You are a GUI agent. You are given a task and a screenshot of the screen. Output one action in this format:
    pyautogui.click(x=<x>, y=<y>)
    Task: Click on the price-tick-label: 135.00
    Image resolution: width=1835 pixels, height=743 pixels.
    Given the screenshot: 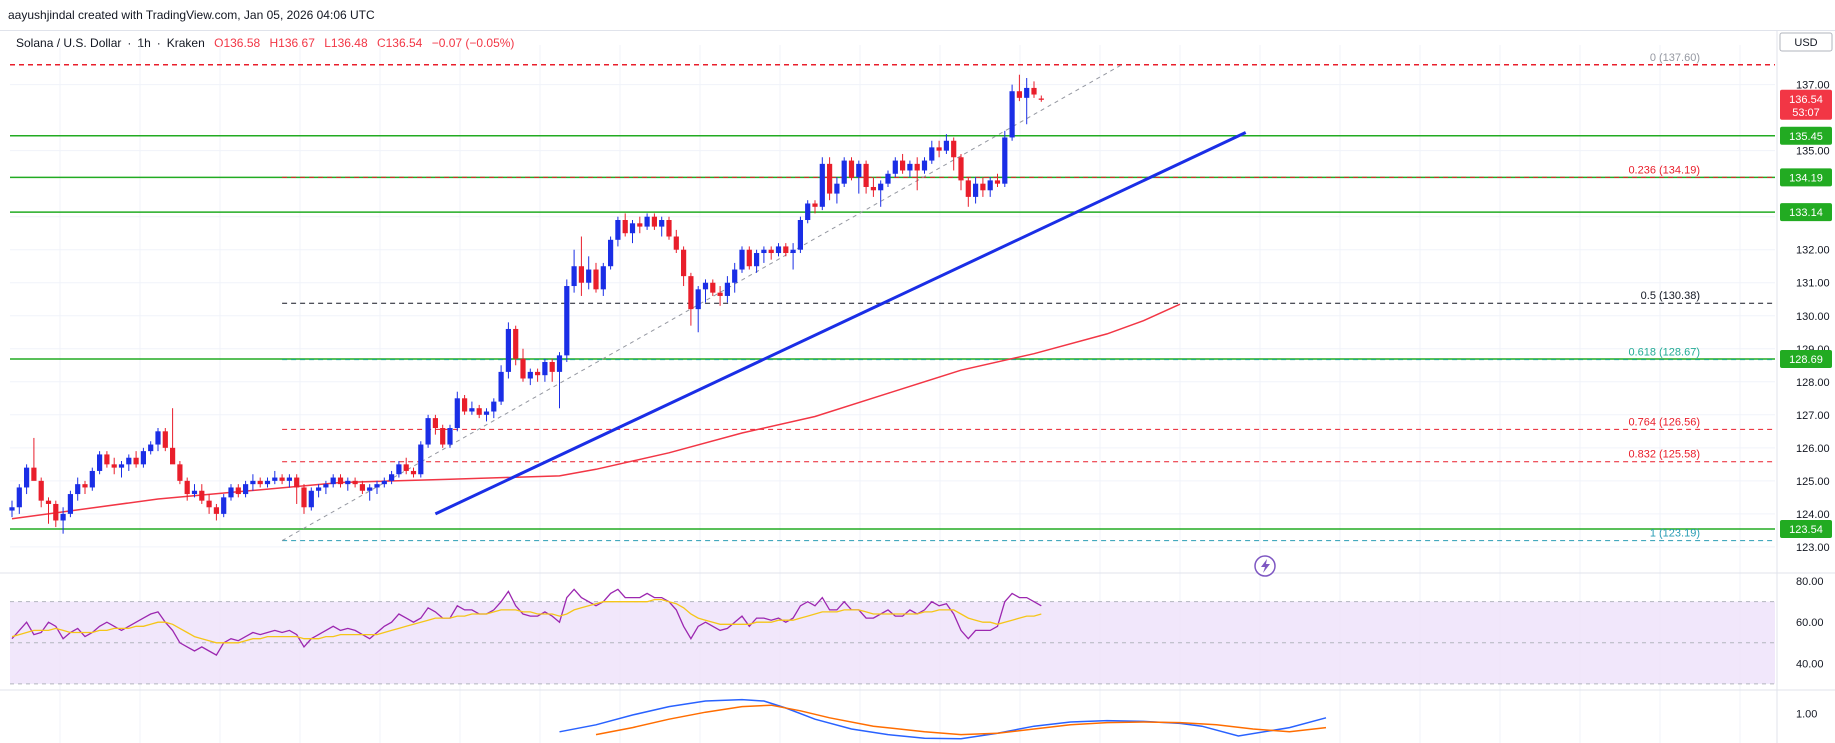 What is the action you would take?
    pyautogui.click(x=1813, y=152)
    